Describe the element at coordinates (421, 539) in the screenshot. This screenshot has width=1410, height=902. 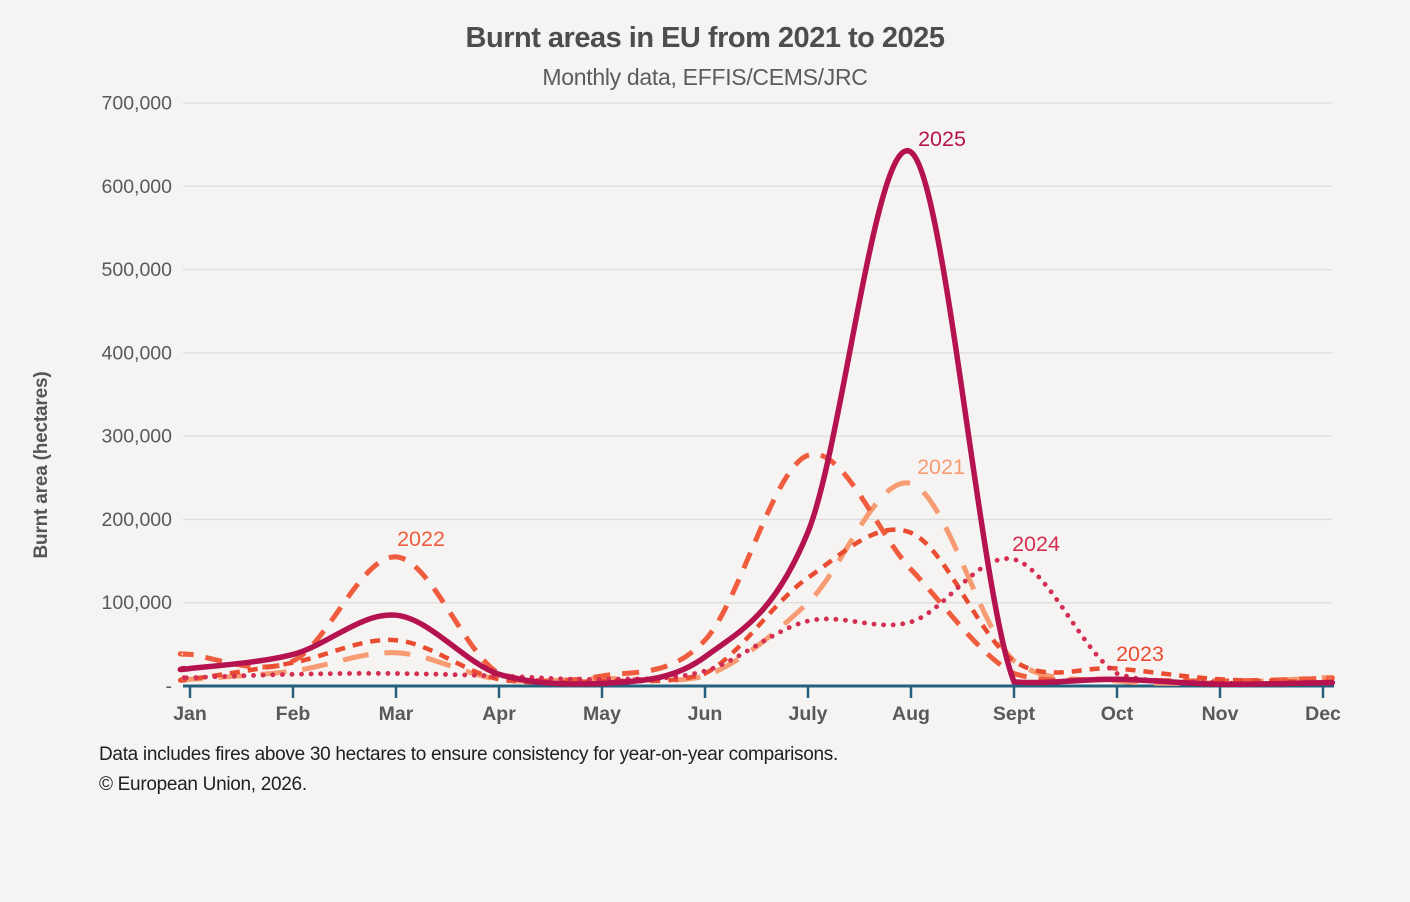
I see `series-label-2022: 2022` at that location.